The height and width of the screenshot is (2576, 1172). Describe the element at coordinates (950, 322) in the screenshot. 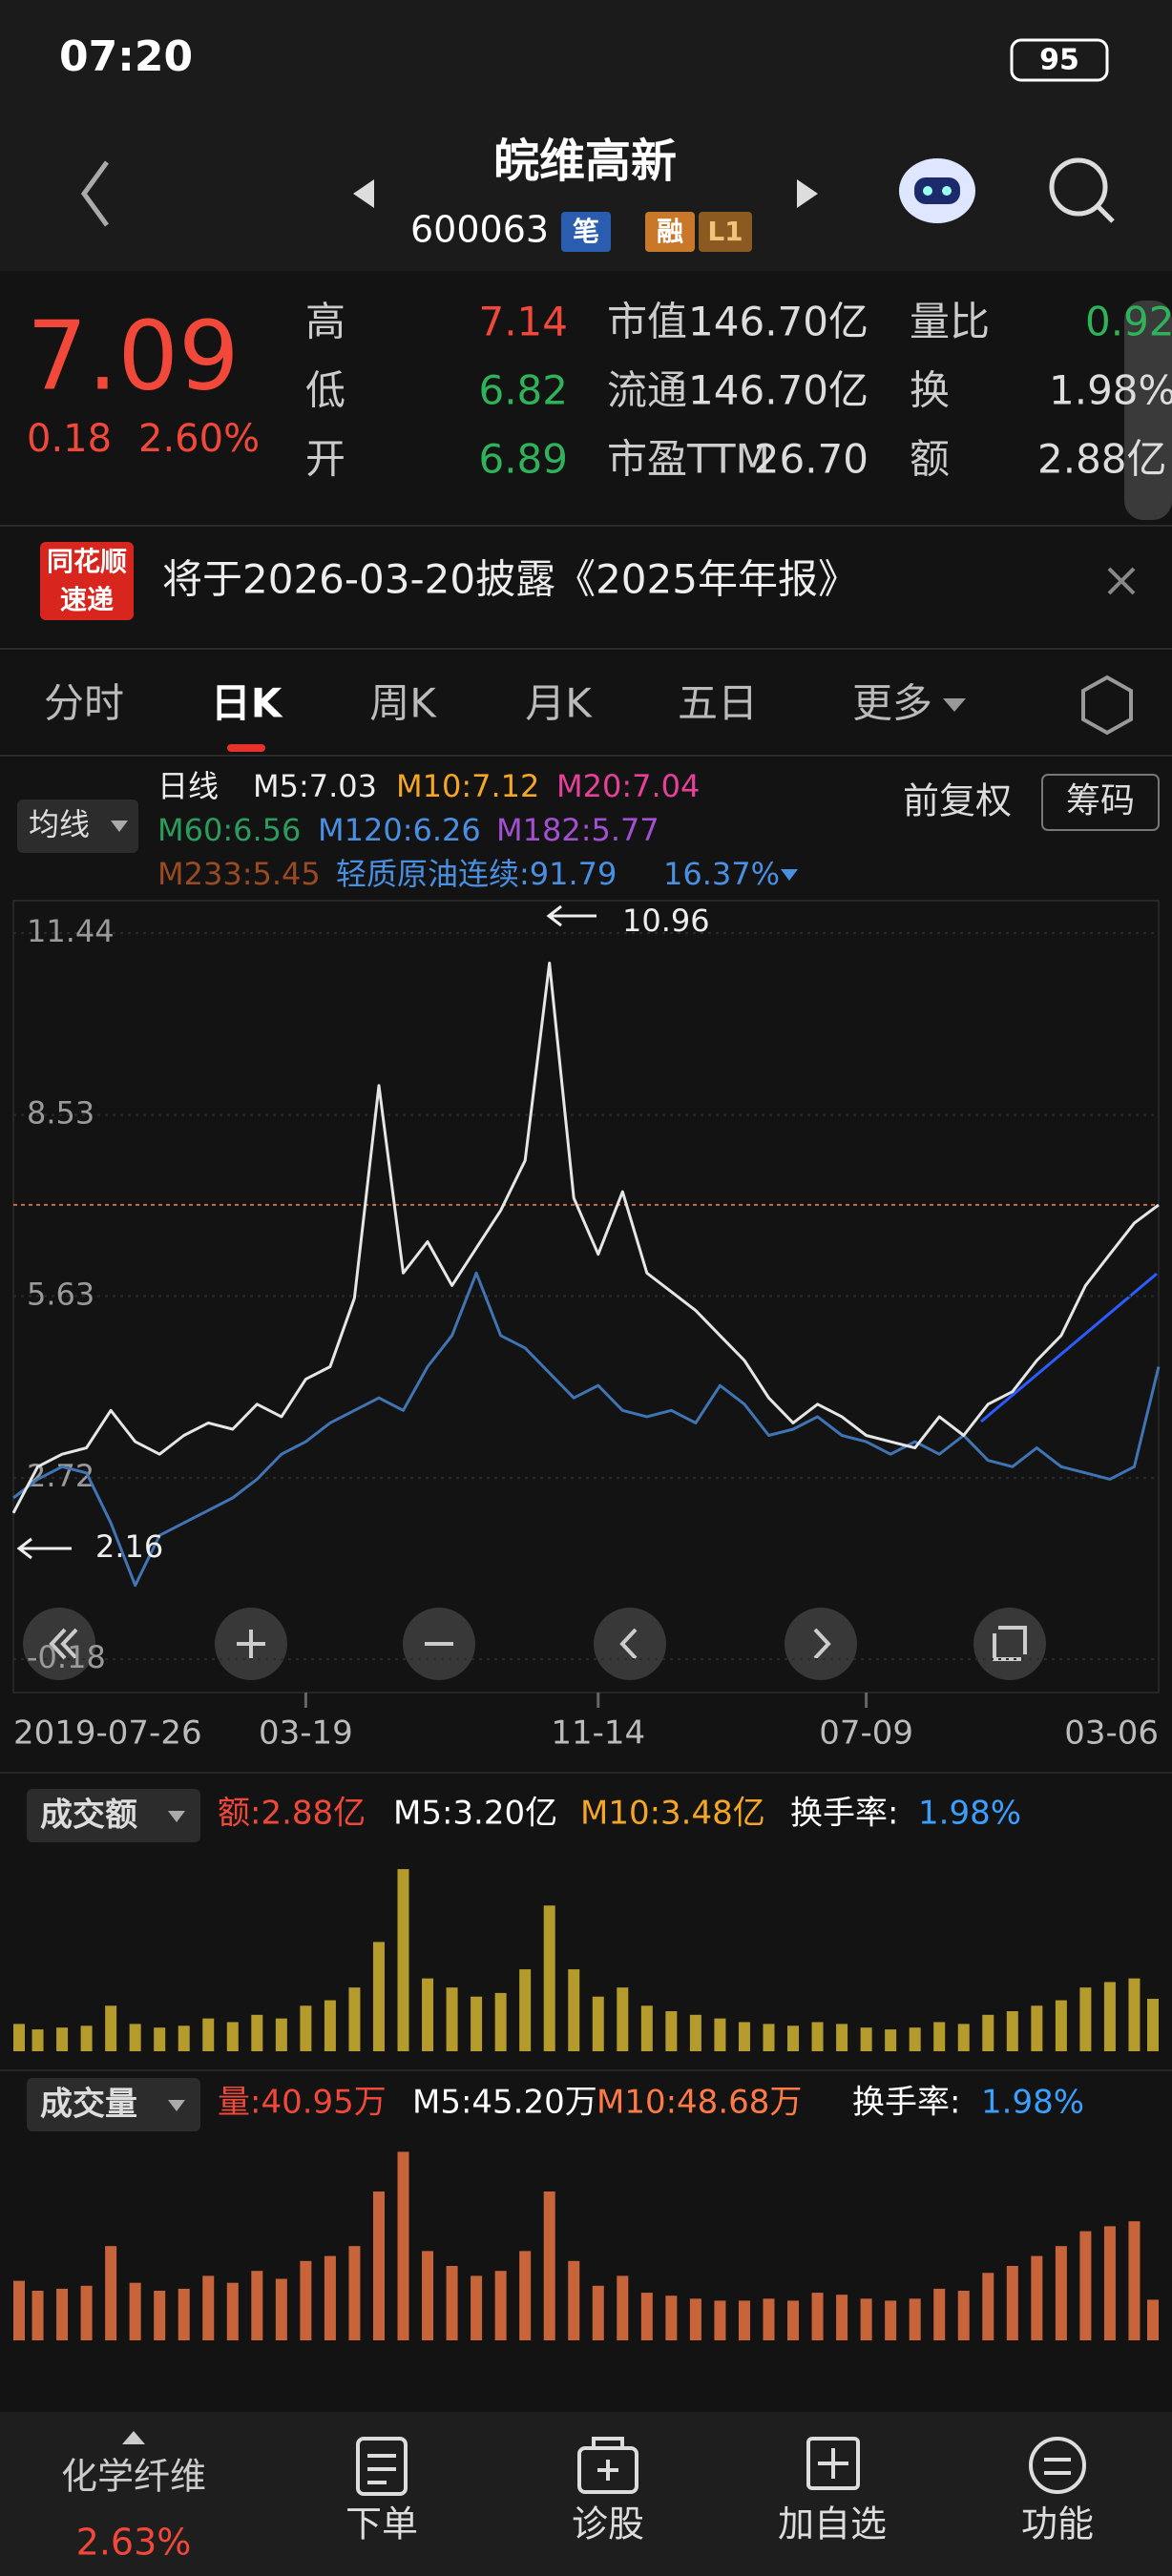

I see `quote-label: 量比` at that location.